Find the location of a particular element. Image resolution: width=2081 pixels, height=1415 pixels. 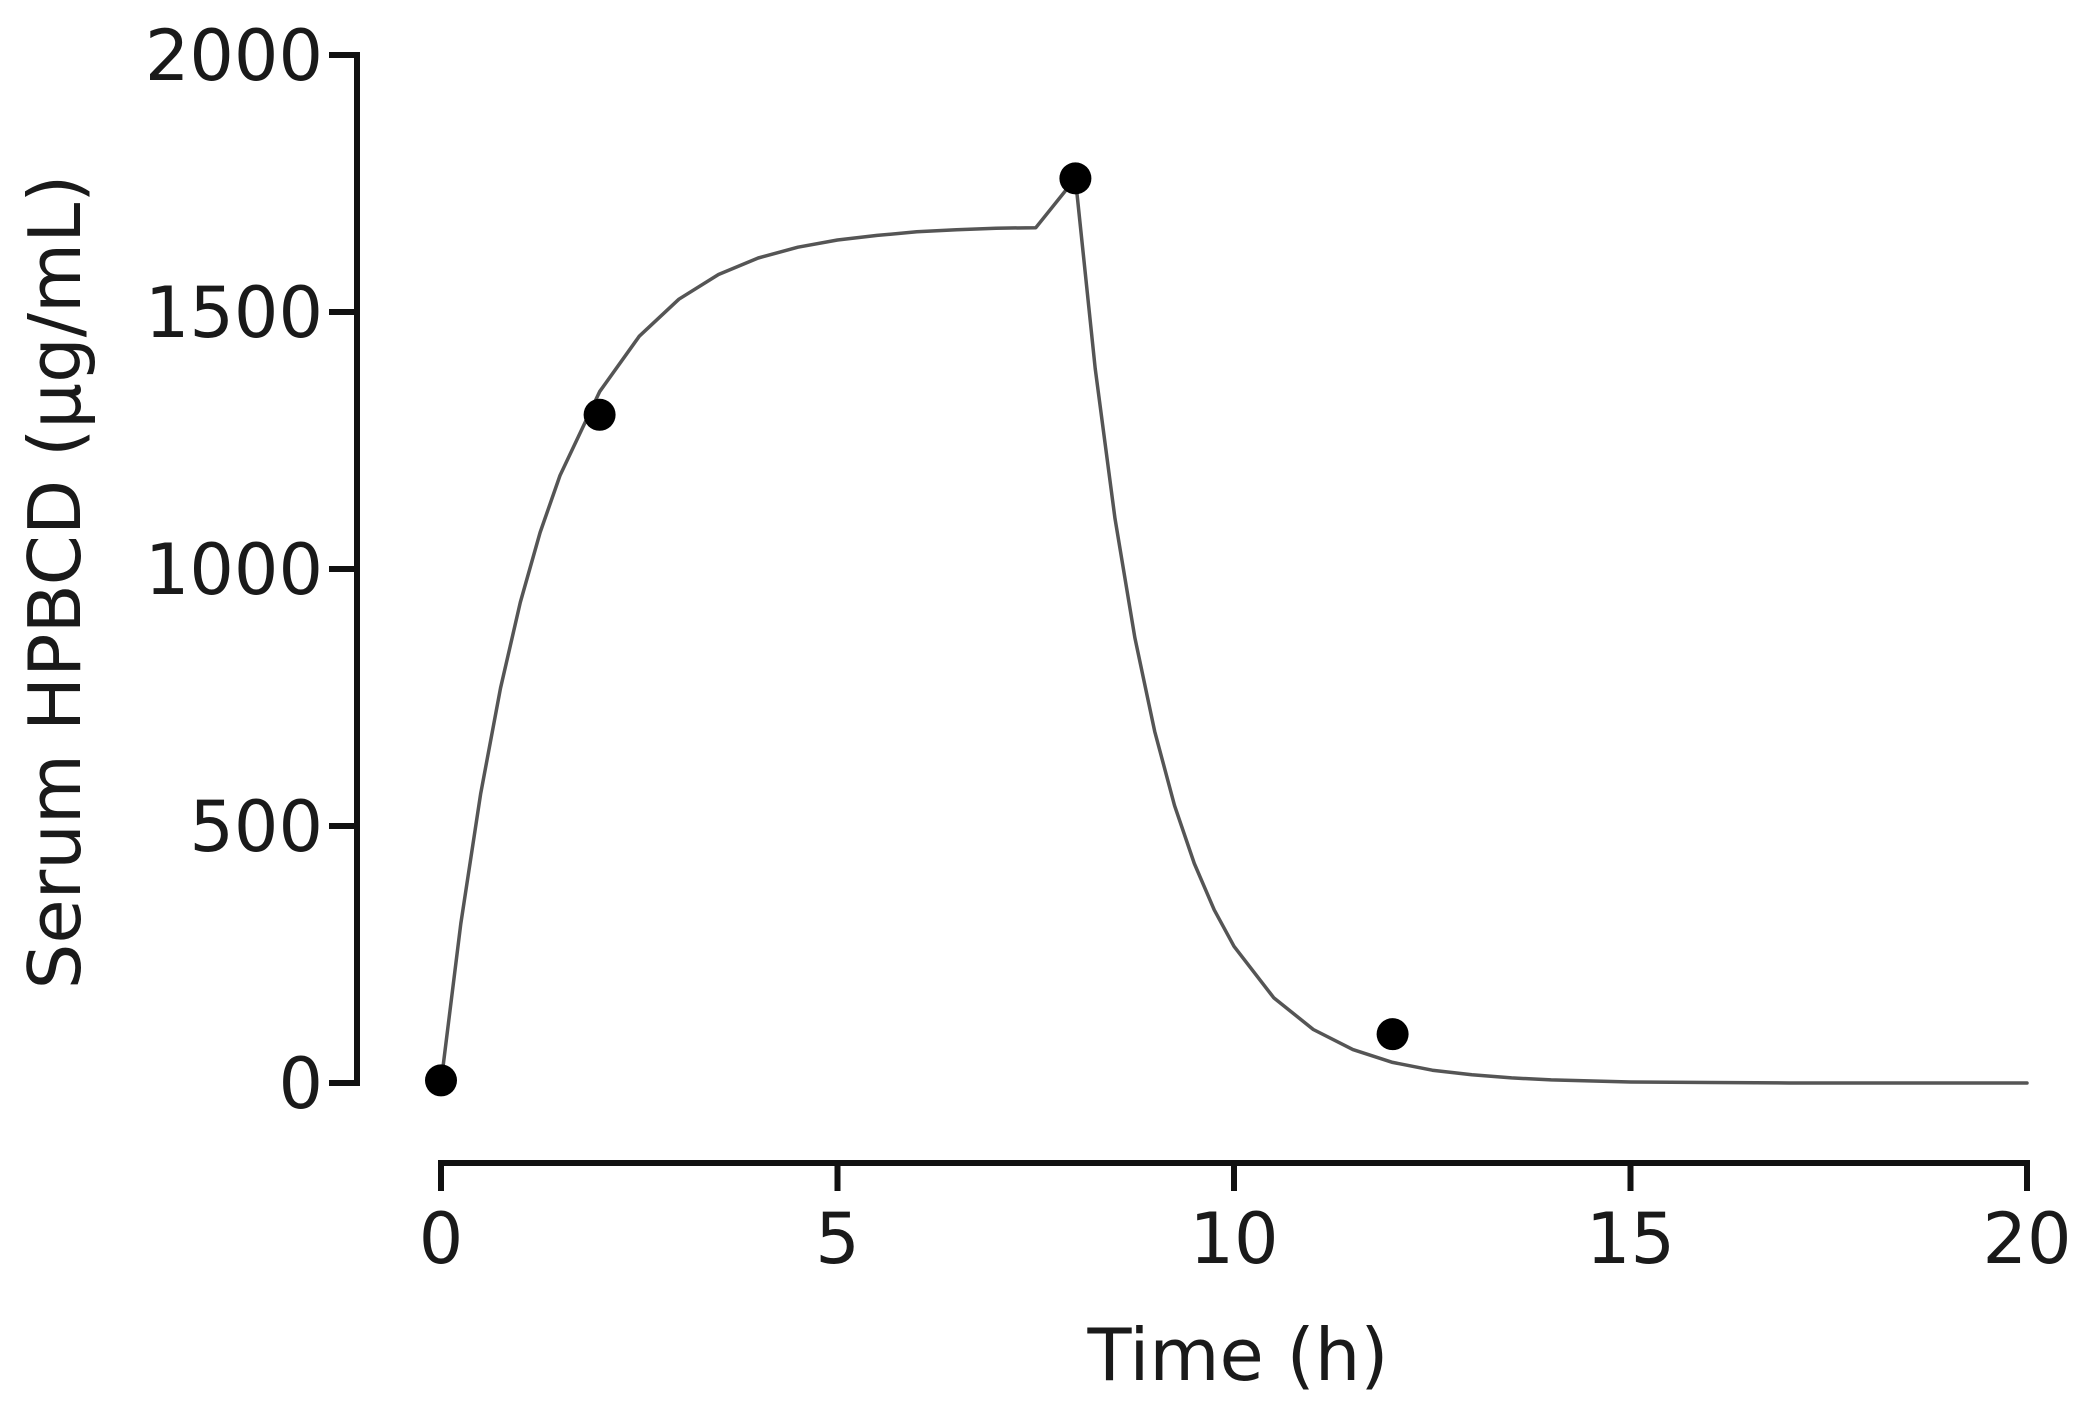

y-tick-label: 0 is located at coordinates (300, 1084).